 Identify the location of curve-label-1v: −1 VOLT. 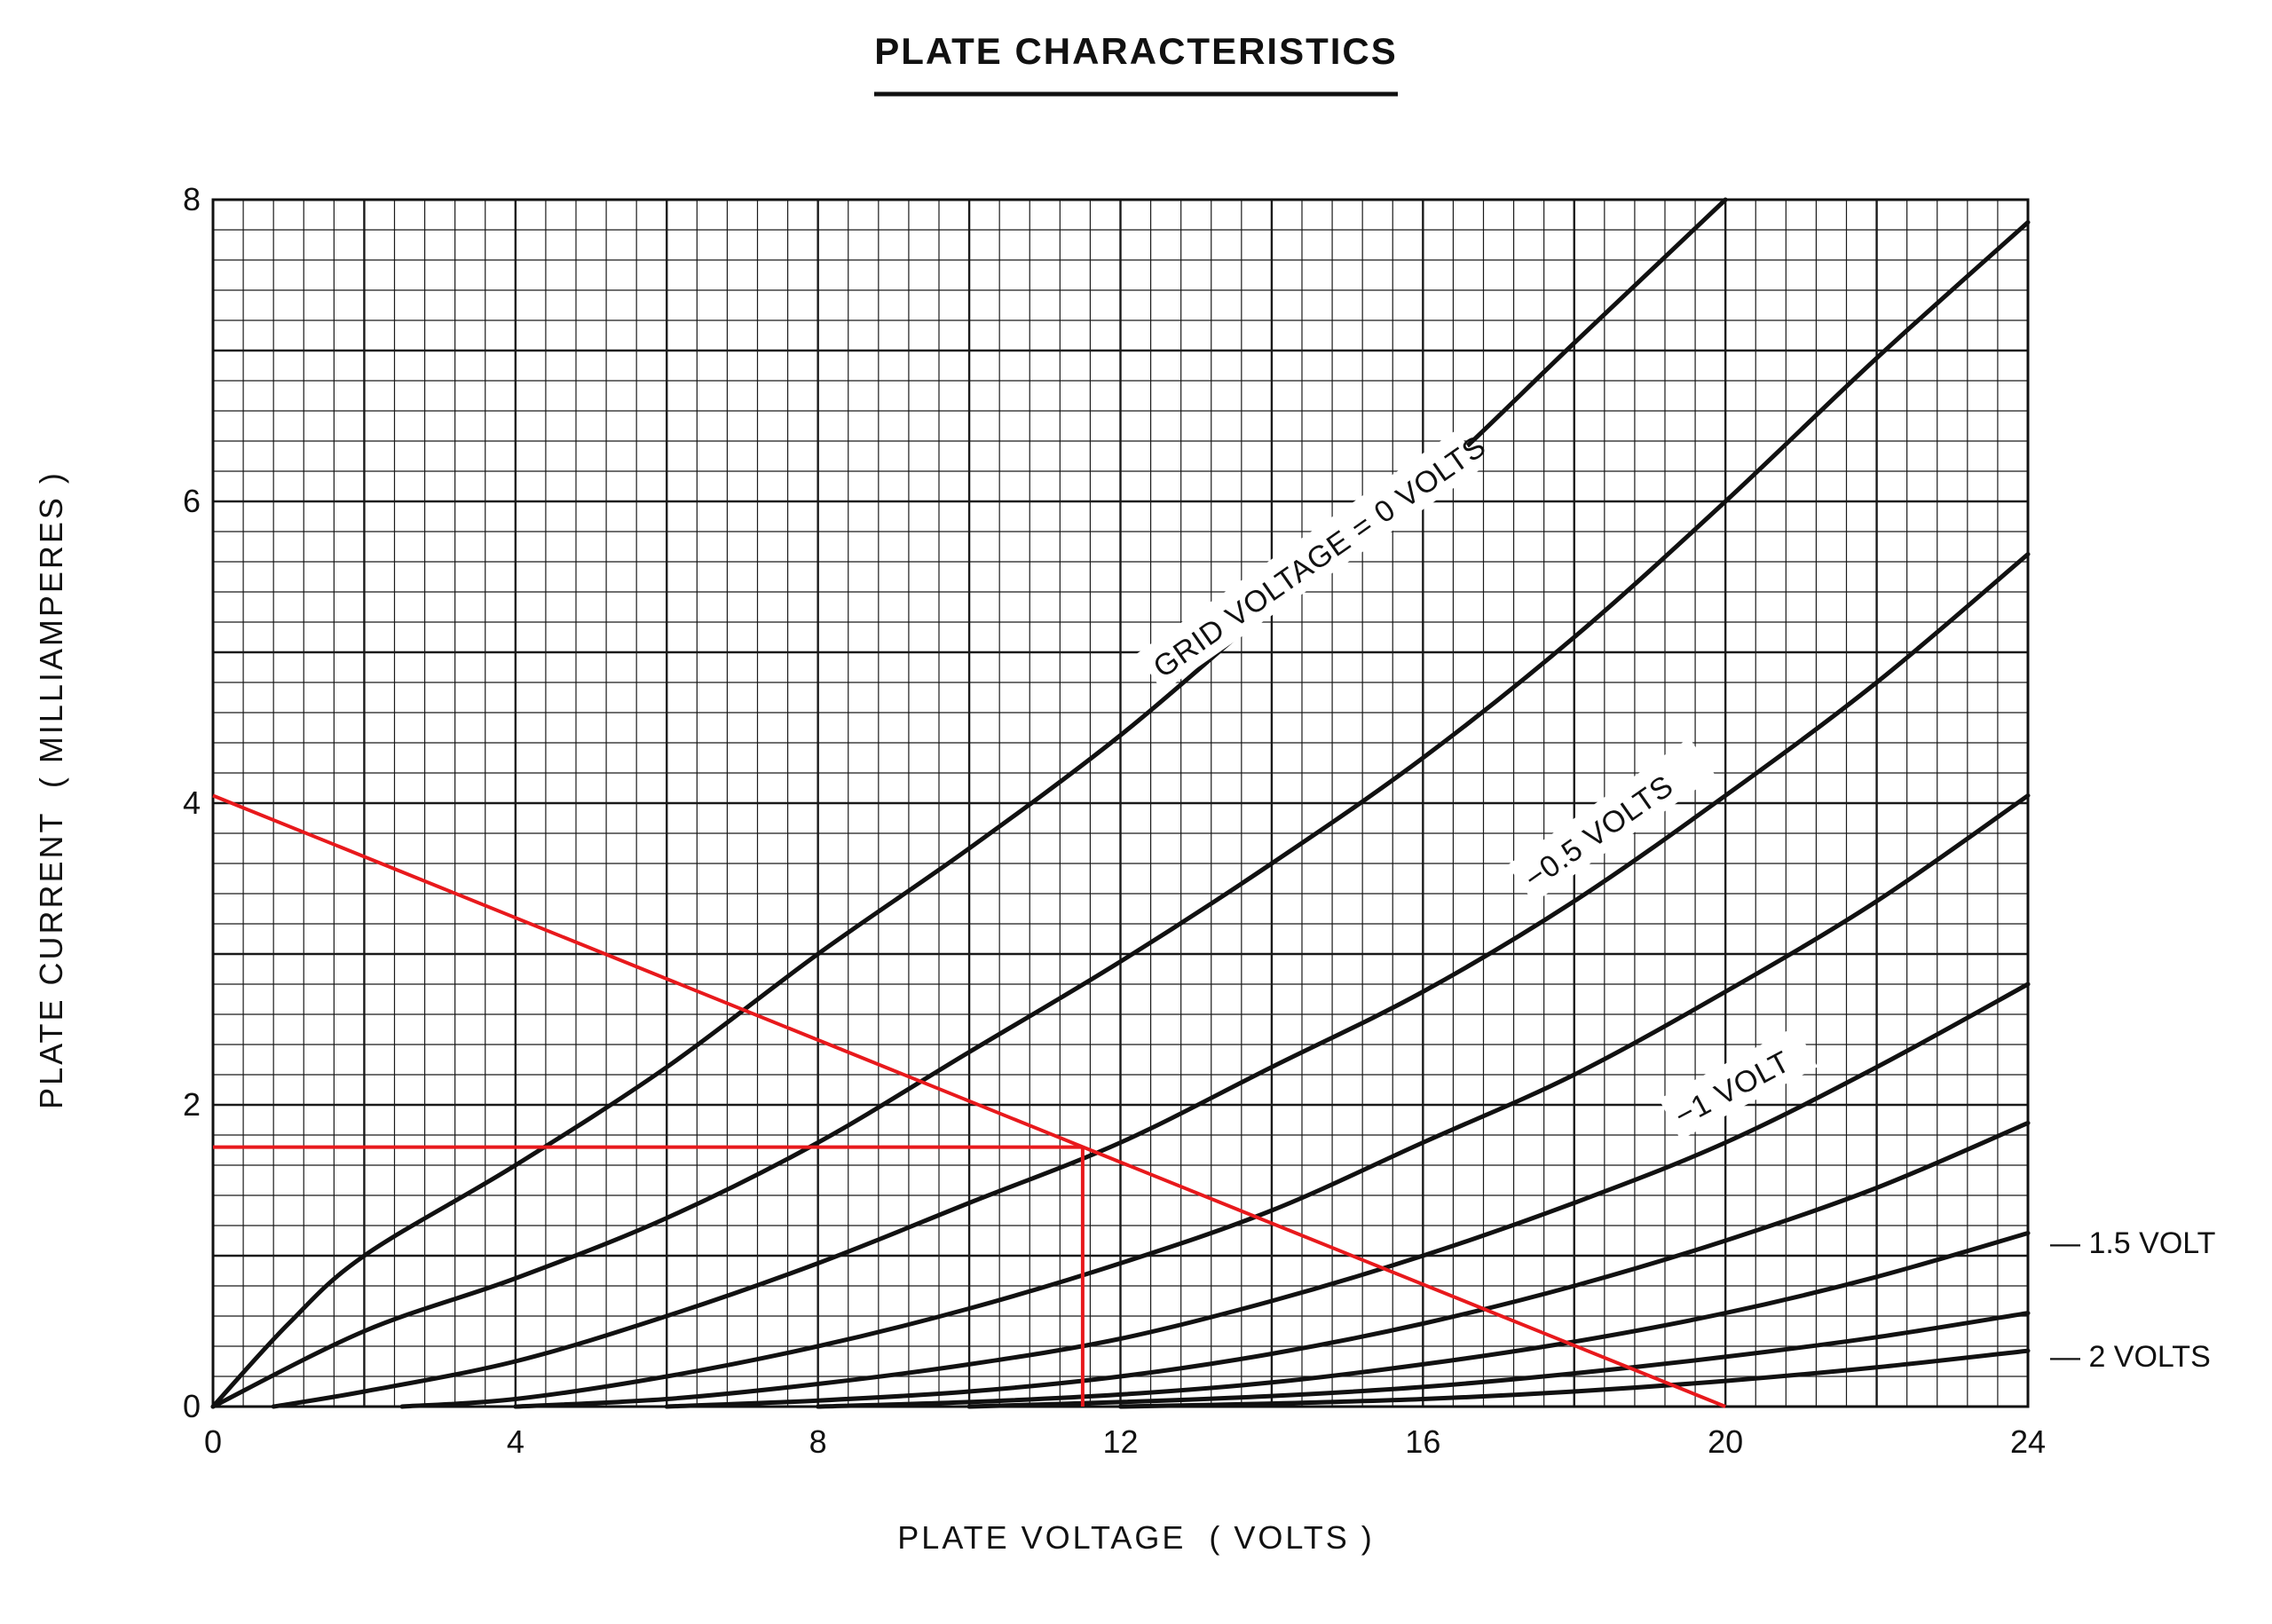
(1738, 1083).